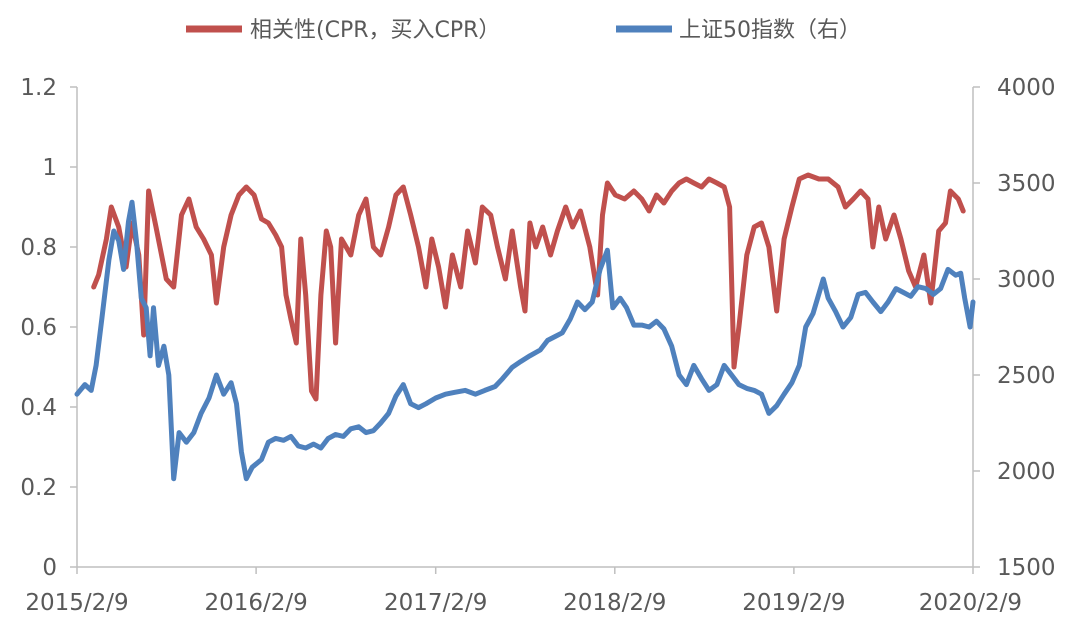 This screenshot has height=630, width=1077. What do you see at coordinates (1026, 376) in the screenshot?
I see `right-tick-label: 2500` at bounding box center [1026, 376].